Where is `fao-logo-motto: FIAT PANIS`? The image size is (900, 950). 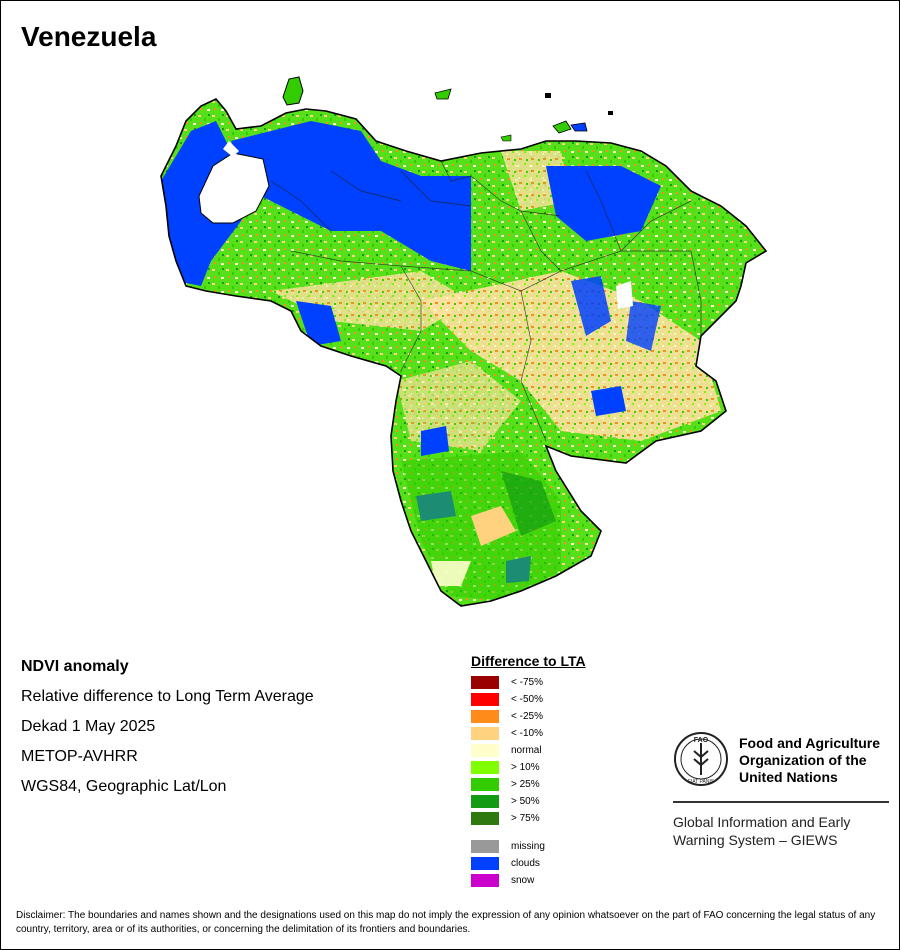
fao-logo-motto: FIAT PANIS is located at coordinates (701, 782).